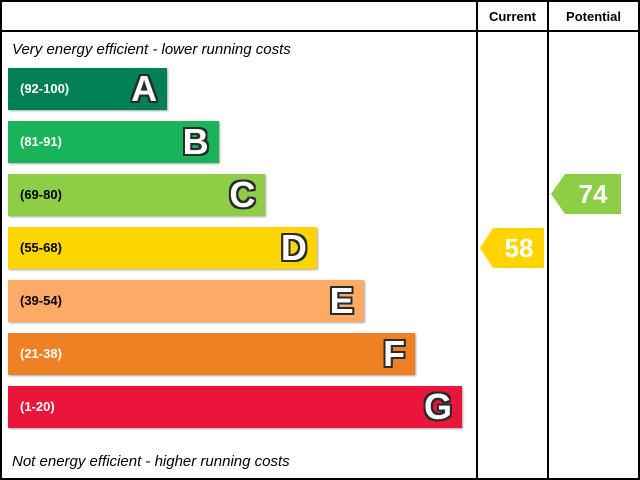 Image resolution: width=640 pixels, height=480 pixels. What do you see at coordinates (593, 17) in the screenshot?
I see `potential-header: Potential` at bounding box center [593, 17].